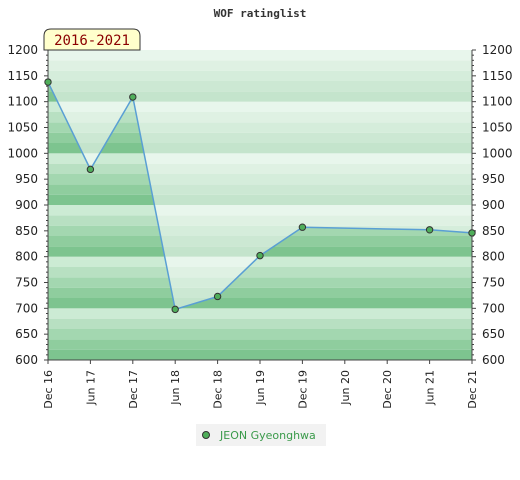 The height and width of the screenshot is (480, 520). What do you see at coordinates (22, 128) in the screenshot?
I see `y-tick-label-left: 1050` at bounding box center [22, 128].